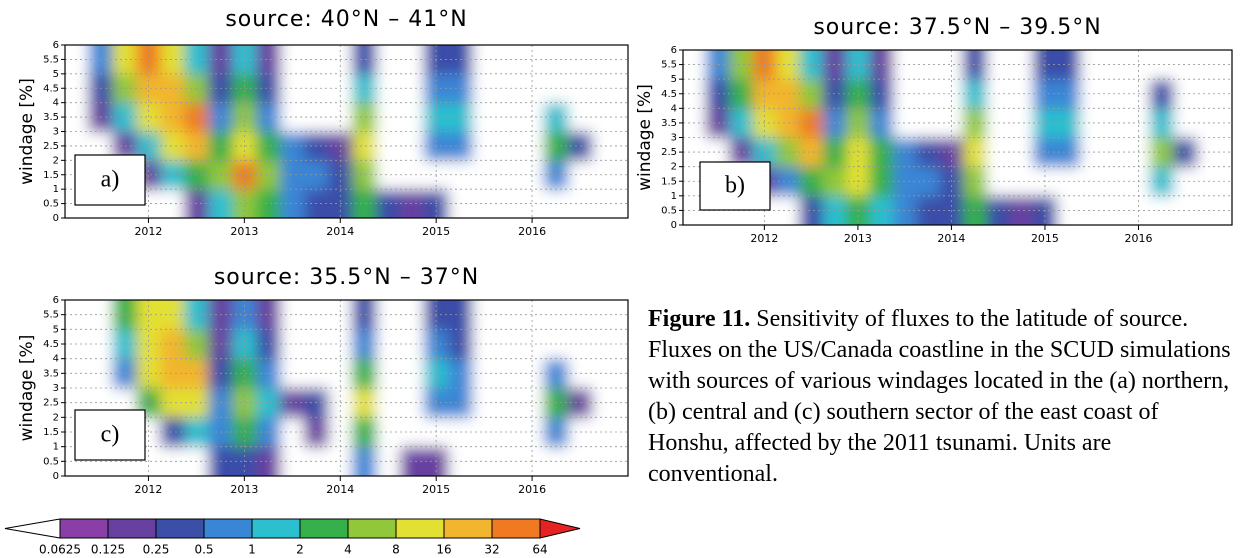  I want to click on x-tick-label: 2015, so click(1045, 238).